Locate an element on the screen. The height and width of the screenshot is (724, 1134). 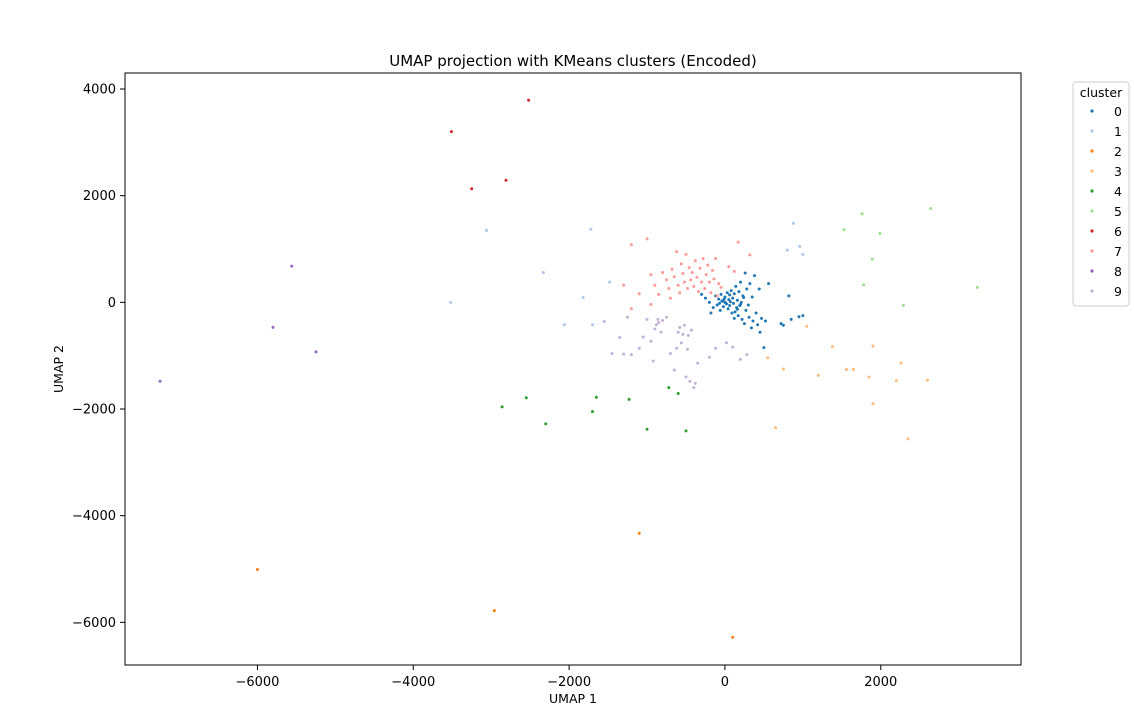
legend-label: 3 is located at coordinates (1118, 171).